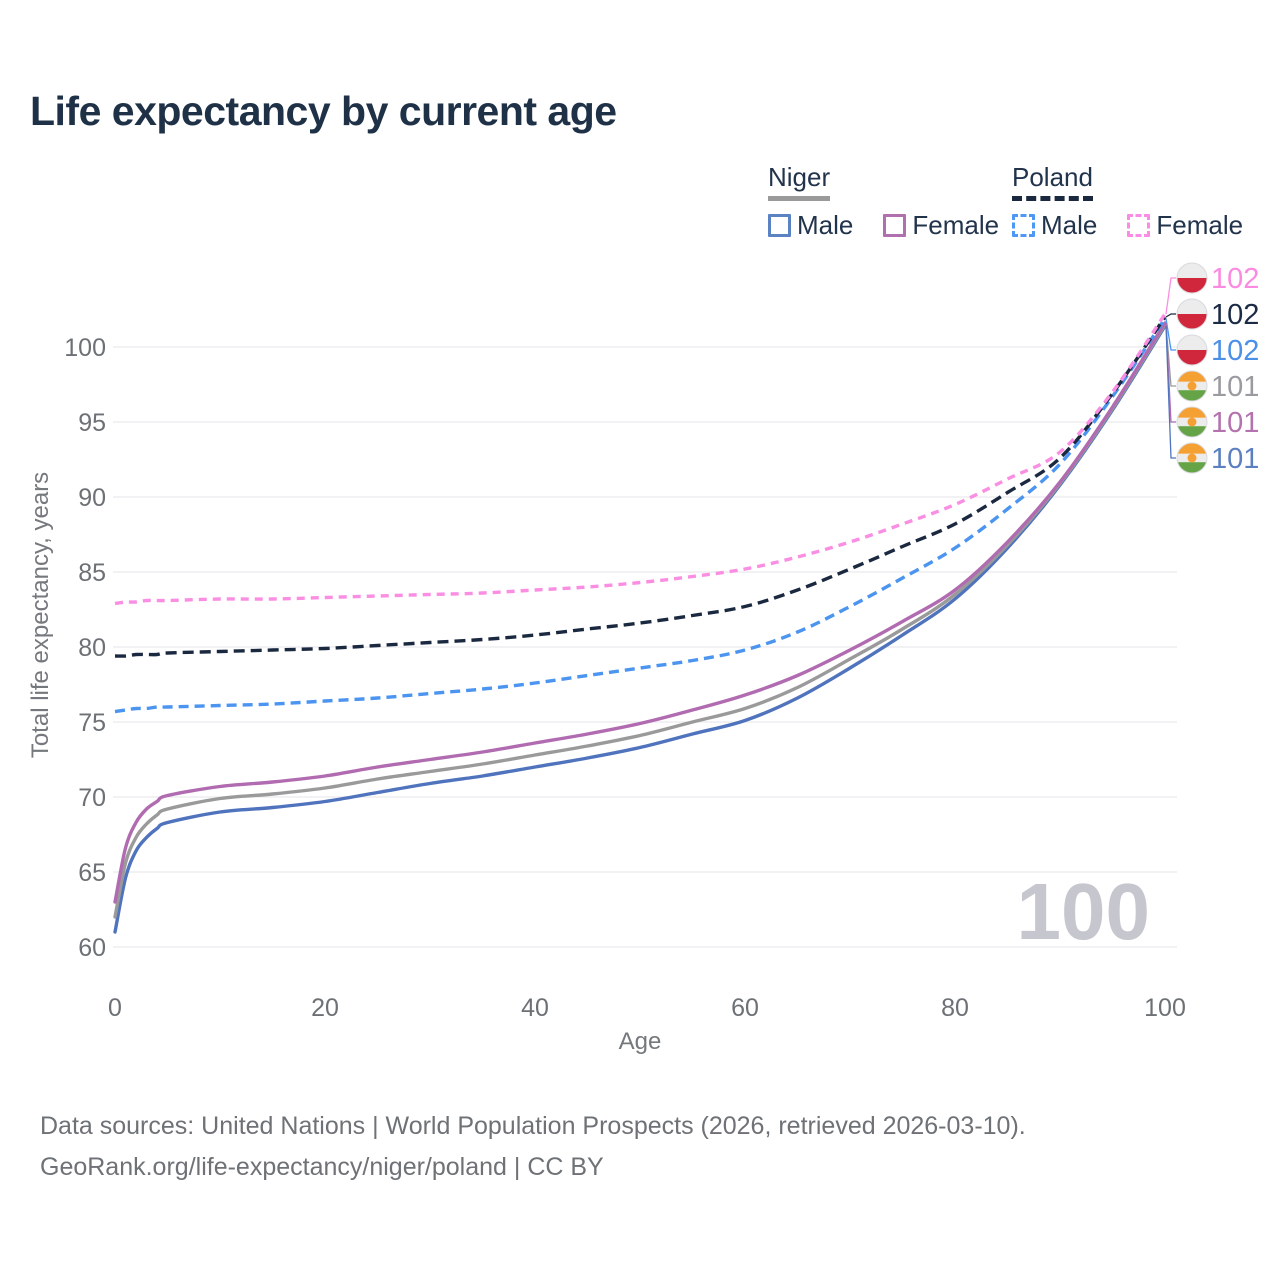 This screenshot has height=1280, width=1280. What do you see at coordinates (745, 1008) in the screenshot?
I see `x-tick-label-60: 60` at bounding box center [745, 1008].